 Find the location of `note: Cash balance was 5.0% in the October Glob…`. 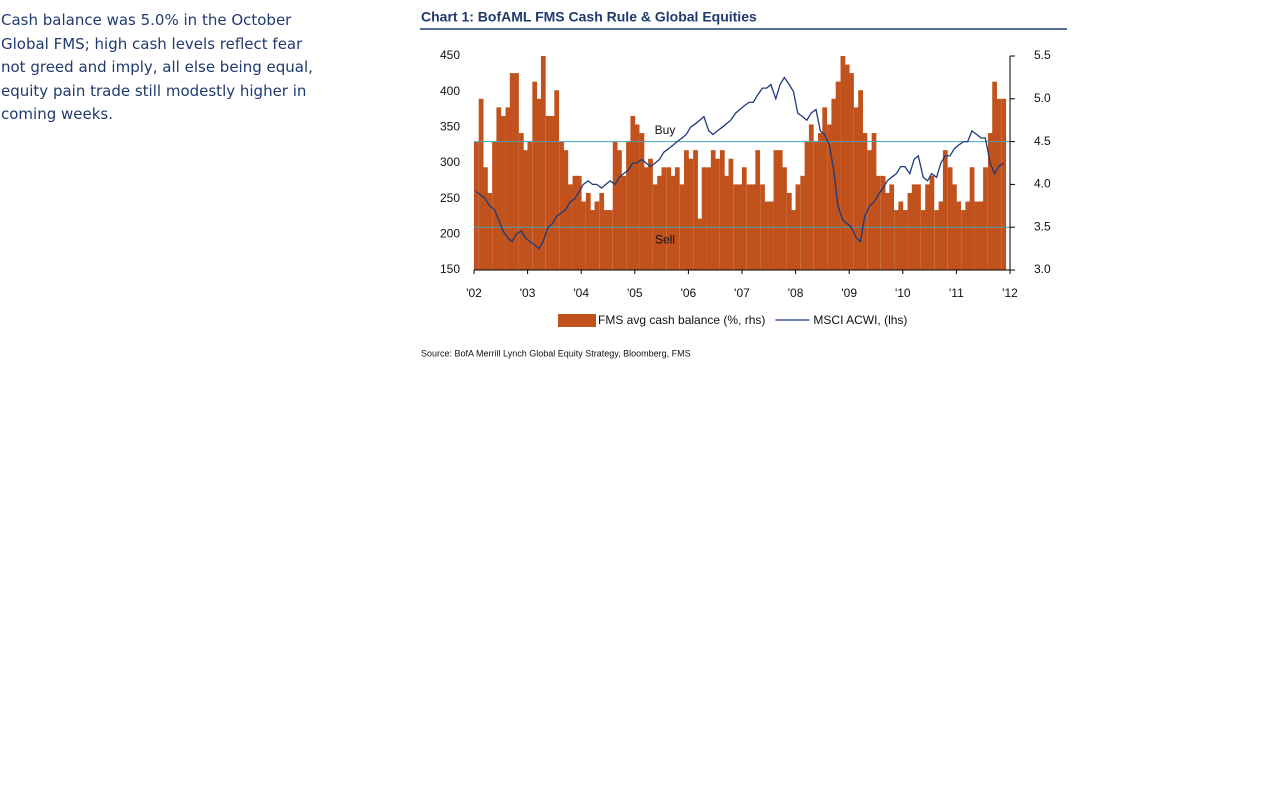

note: Cash balance was 5.0% in the October Glob… is located at coordinates (157, 68).